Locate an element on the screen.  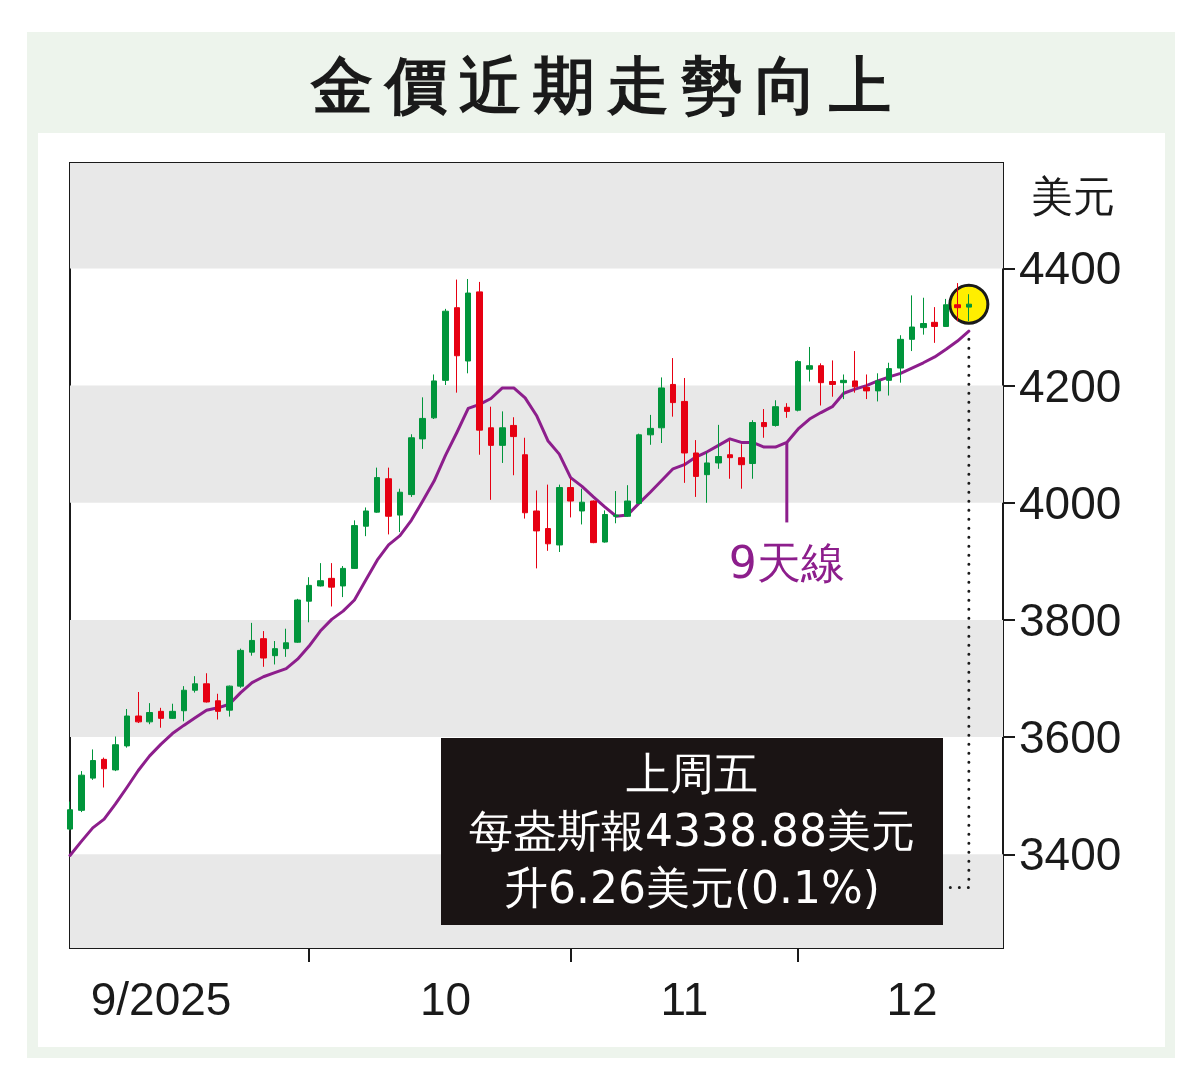
chart-title: 金價近期走勢向上 is located at coordinates (606, 86).